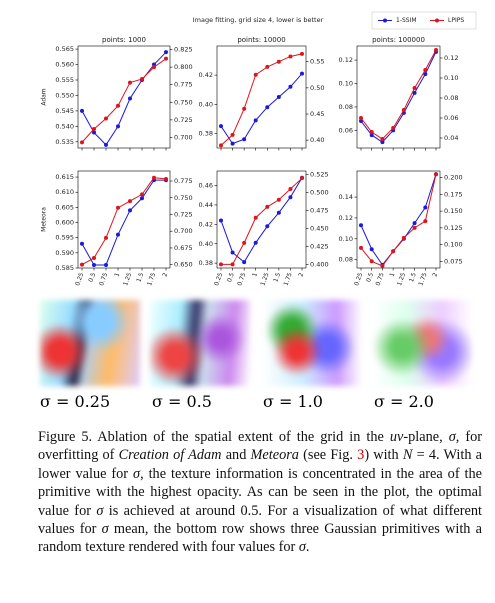  I want to click on y-tick-label: 0.540, so click(64, 126).